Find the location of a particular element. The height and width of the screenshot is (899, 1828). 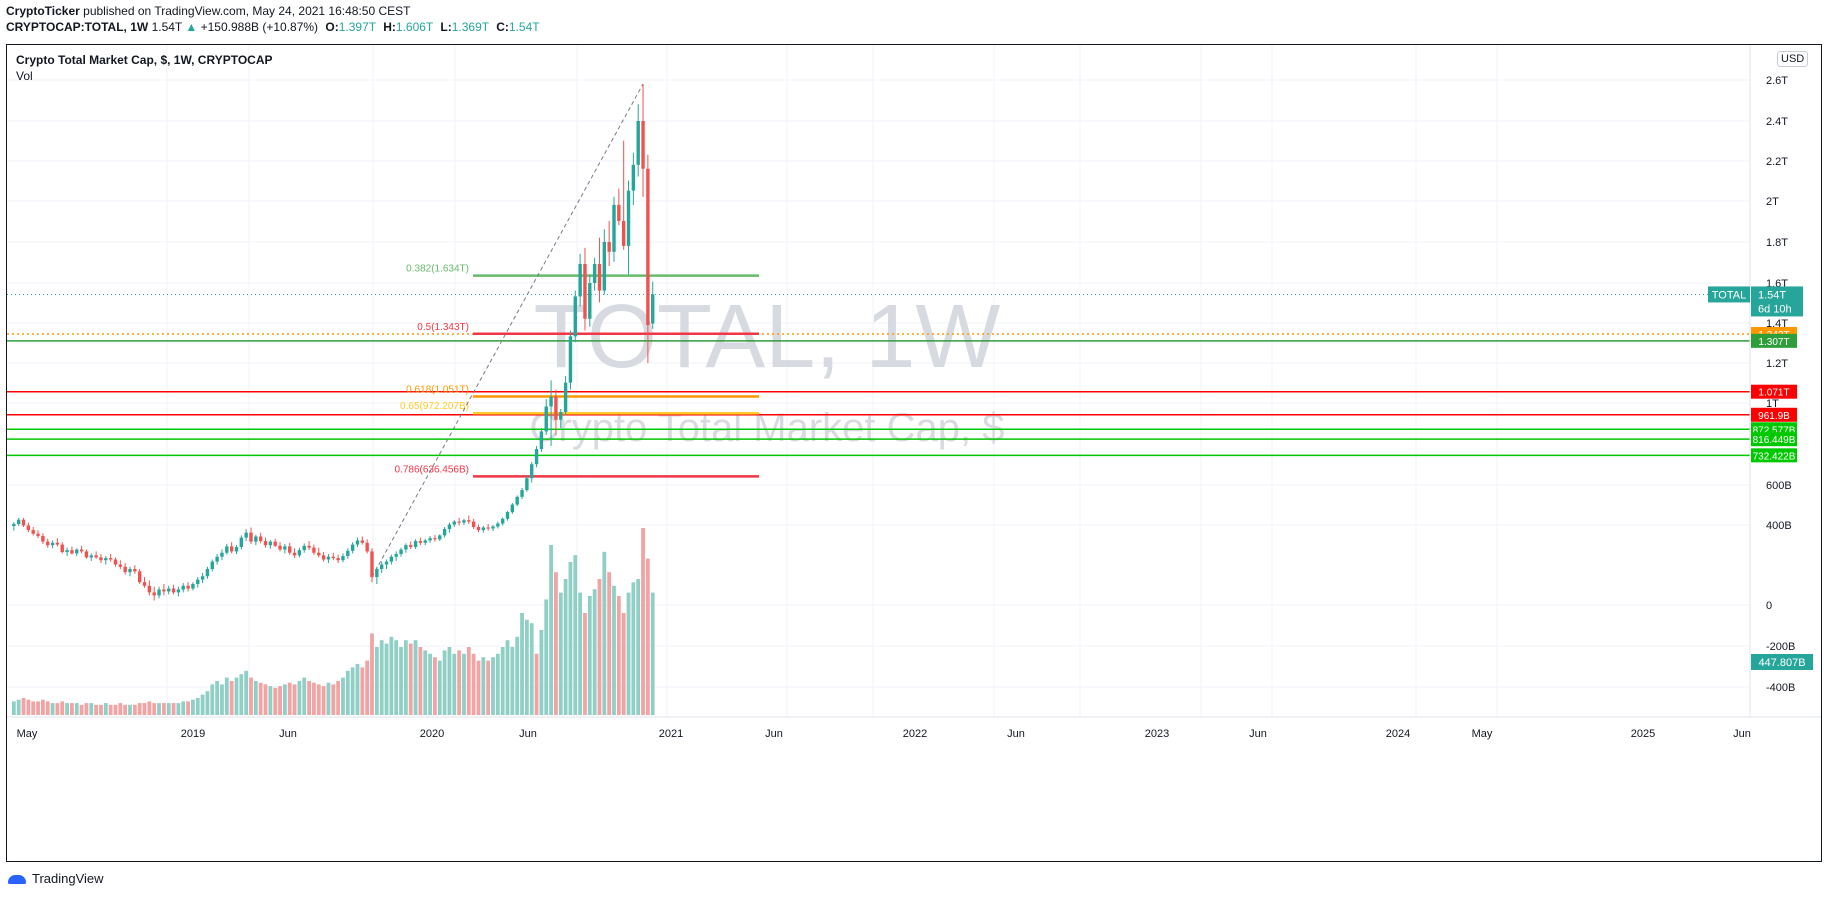

price-badge-countdown: 6d 10h is located at coordinates (1775, 309).